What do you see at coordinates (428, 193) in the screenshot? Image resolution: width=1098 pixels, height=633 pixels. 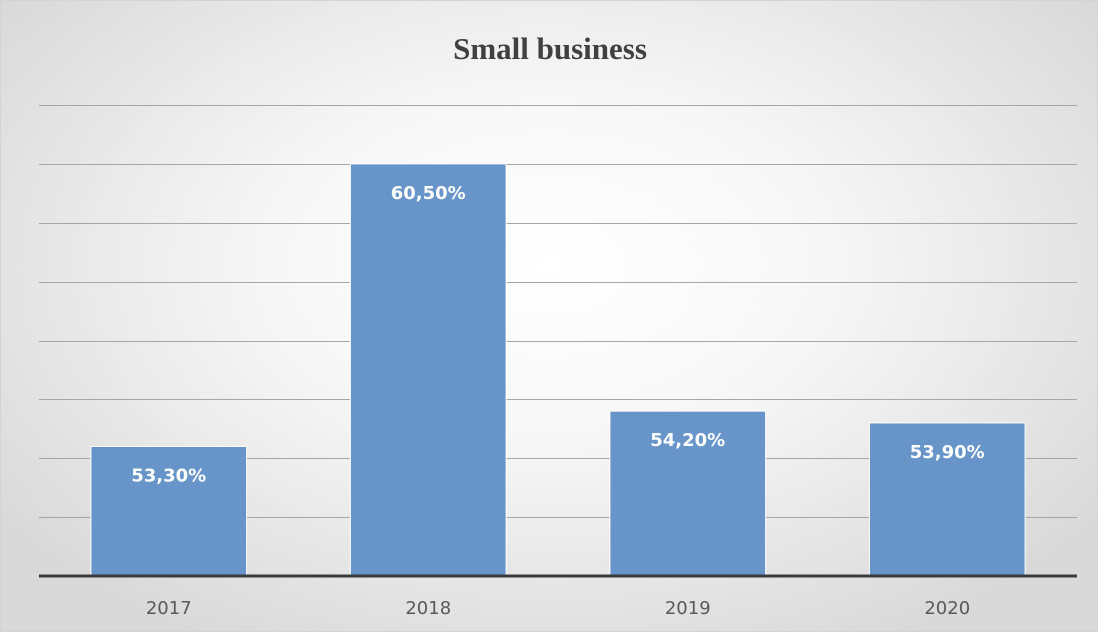 I see `data-label: 60,50%` at bounding box center [428, 193].